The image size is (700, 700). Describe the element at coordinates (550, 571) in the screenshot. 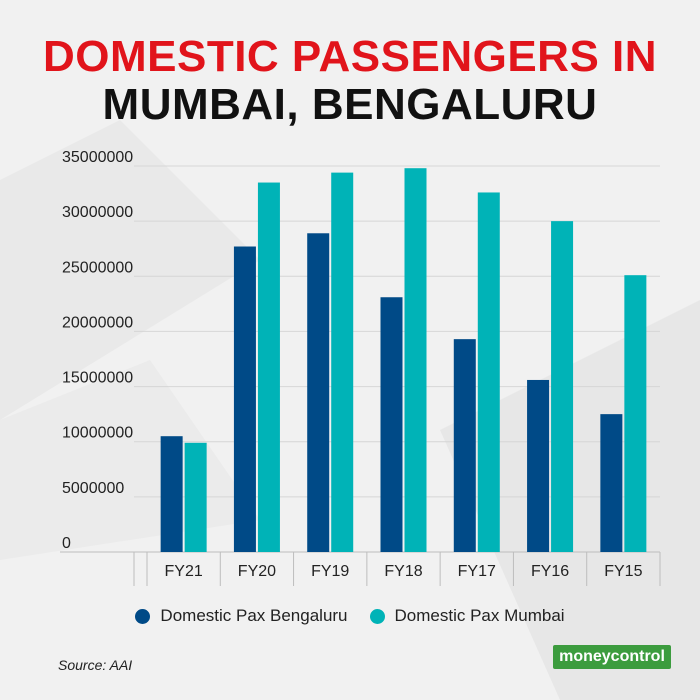

I see `x-tick-label: FY16` at that location.